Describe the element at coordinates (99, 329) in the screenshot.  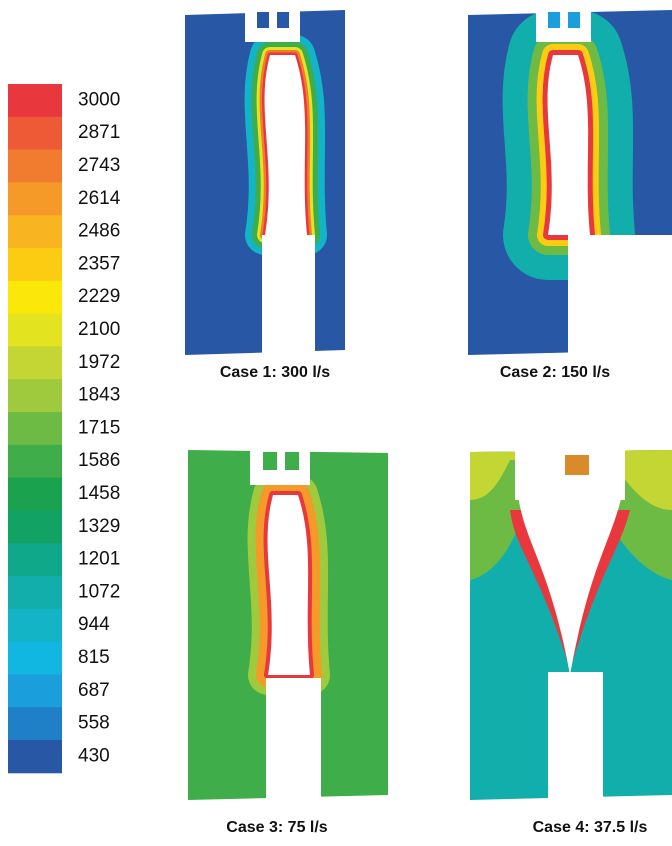
I see `colorbar-label: 2100` at that location.